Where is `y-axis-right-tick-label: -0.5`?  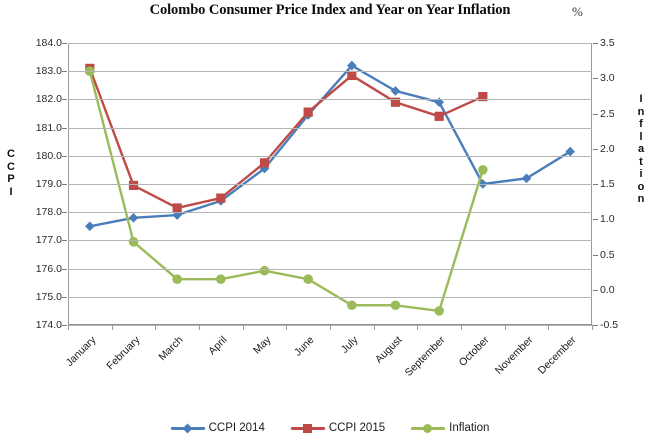
y-axis-right-tick-label: -0.5 is located at coordinates (609, 325).